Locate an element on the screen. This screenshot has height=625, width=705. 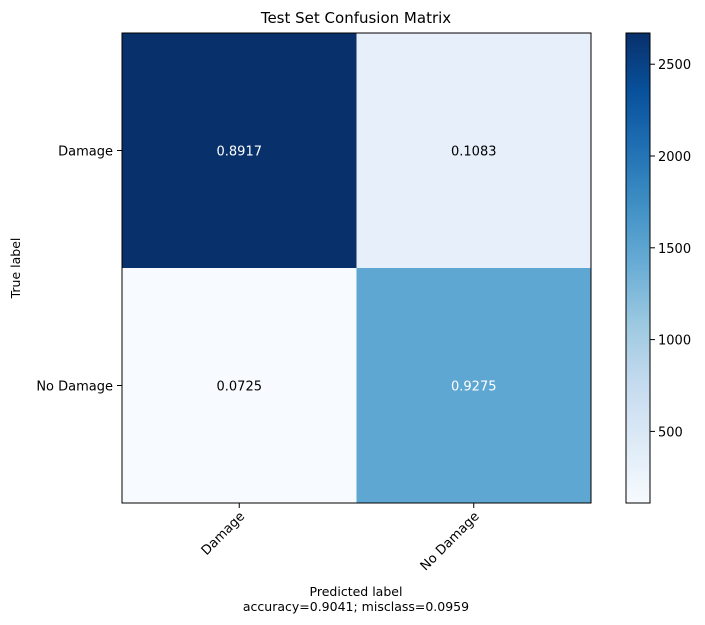
colorbar-frame is located at coordinates (638, 268).